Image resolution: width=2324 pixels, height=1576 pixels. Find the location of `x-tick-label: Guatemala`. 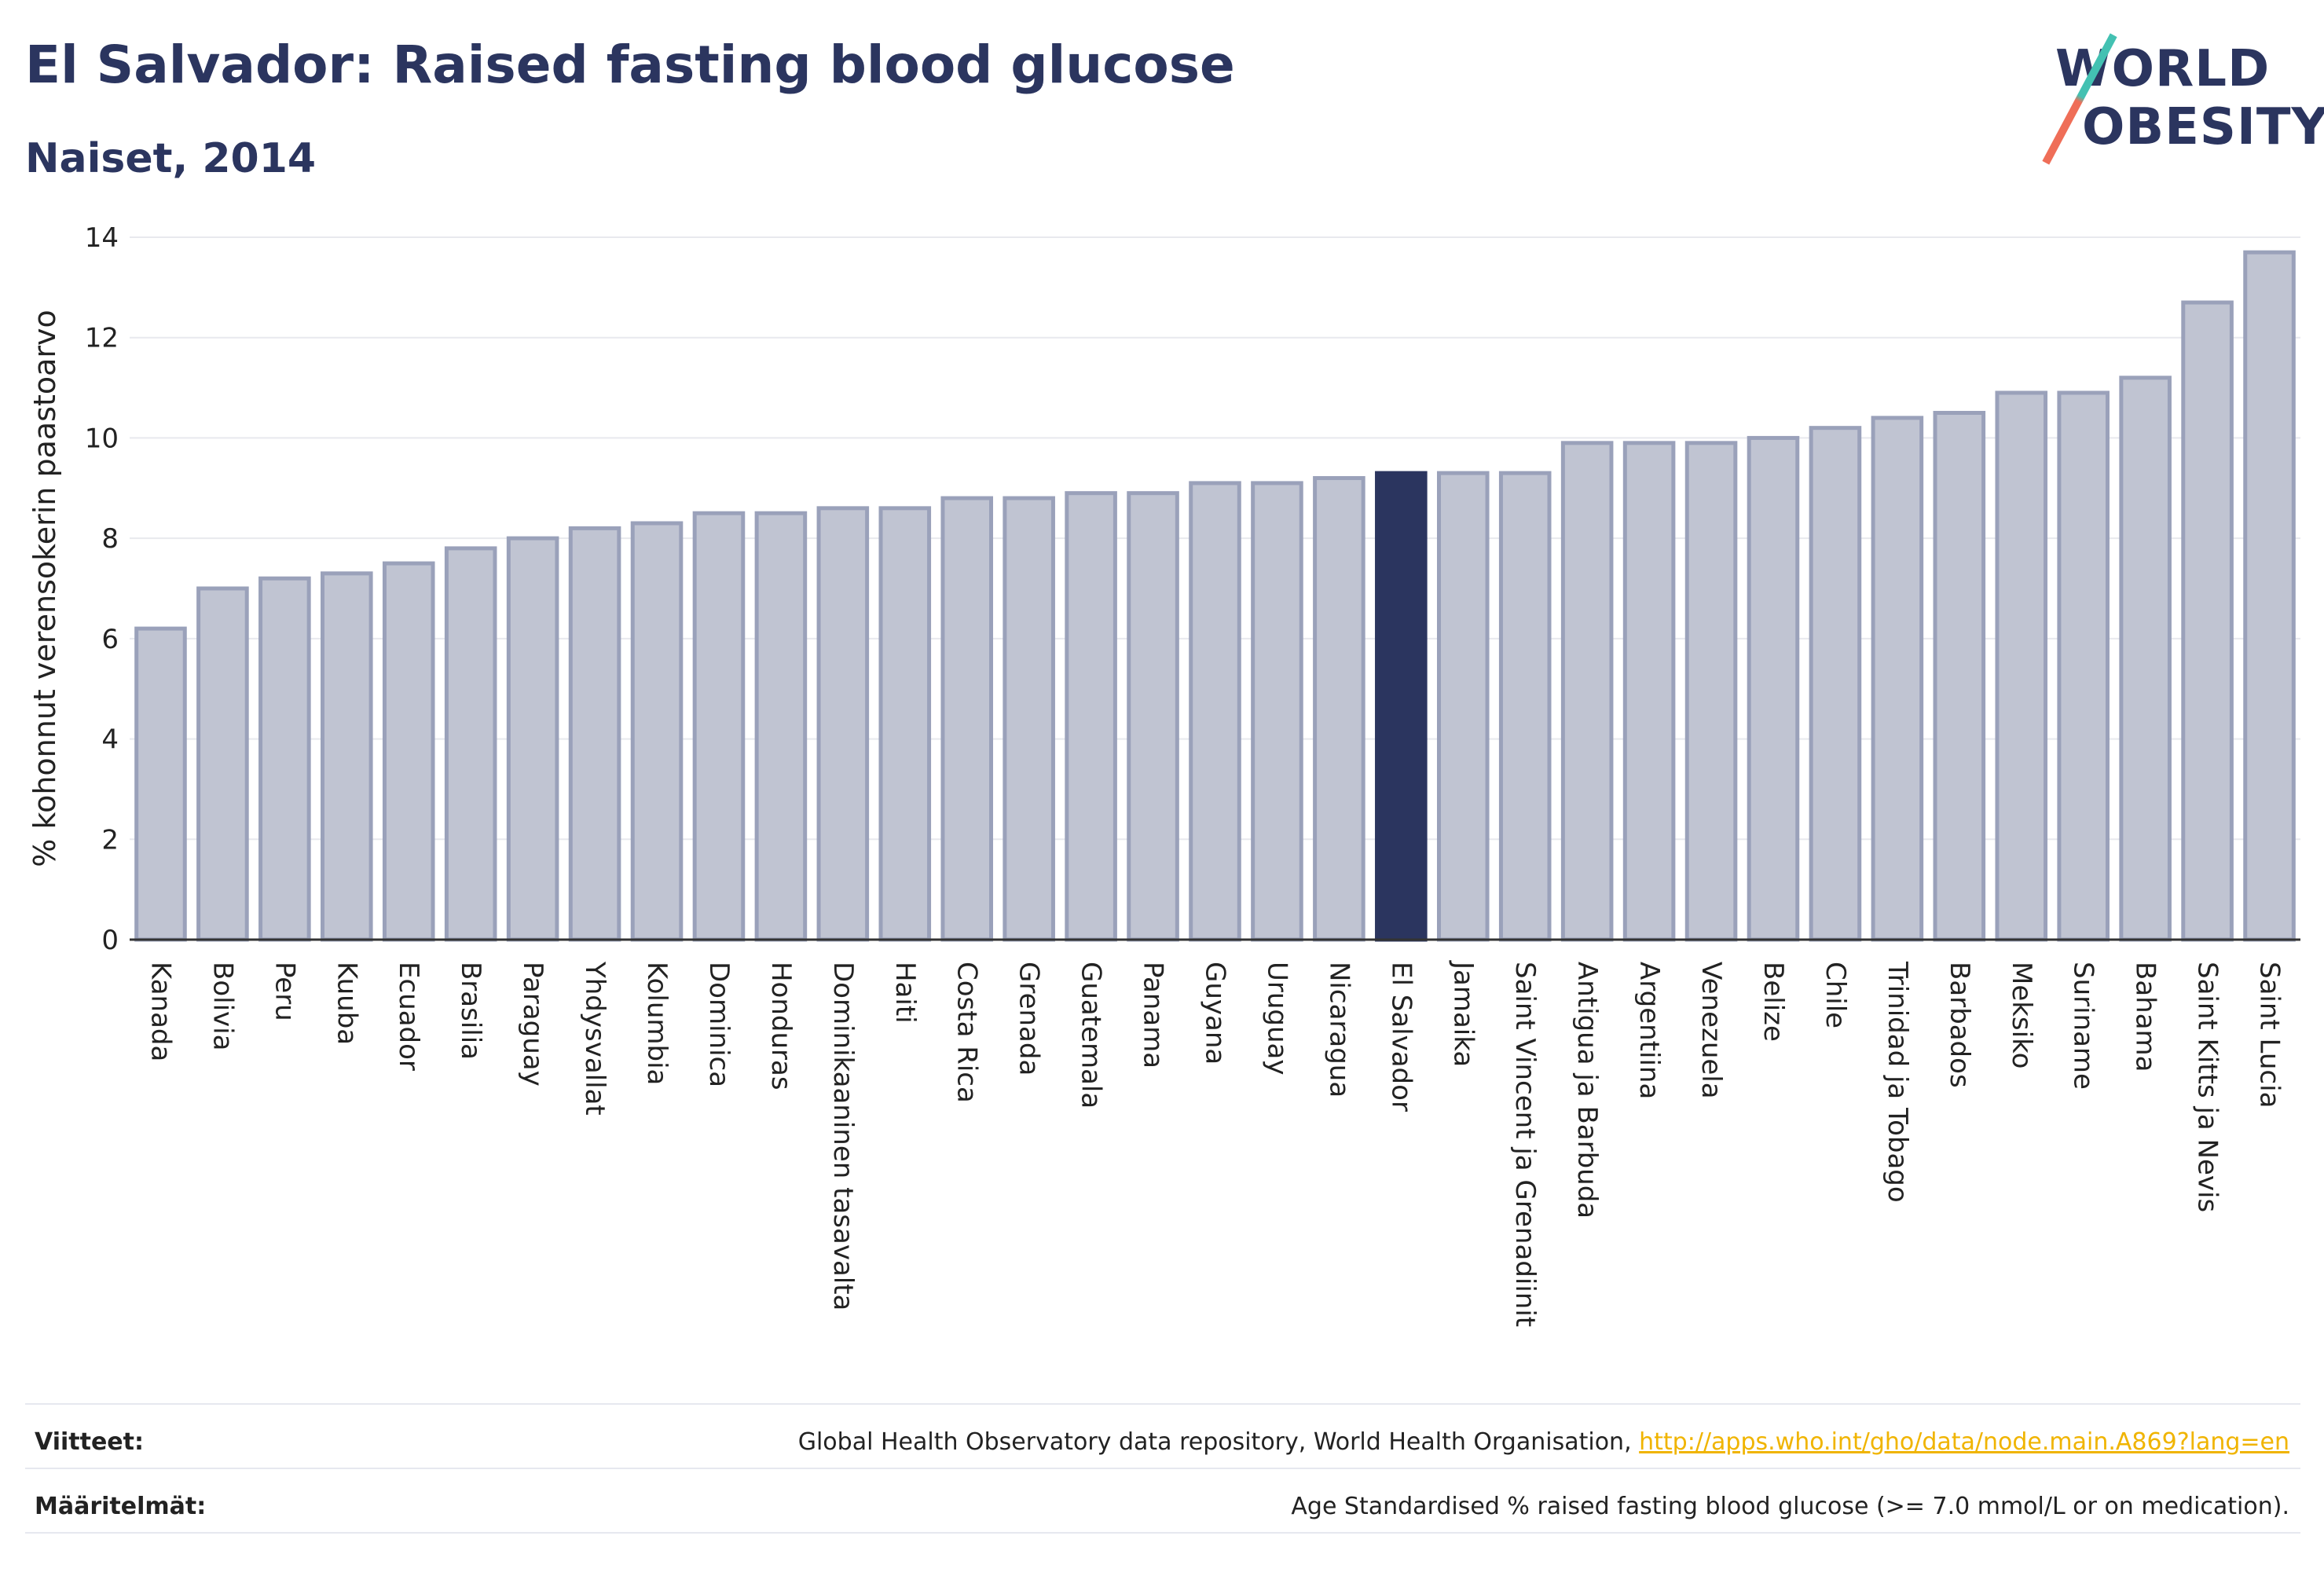

x-tick-label: Guatemala is located at coordinates (1091, 1035).